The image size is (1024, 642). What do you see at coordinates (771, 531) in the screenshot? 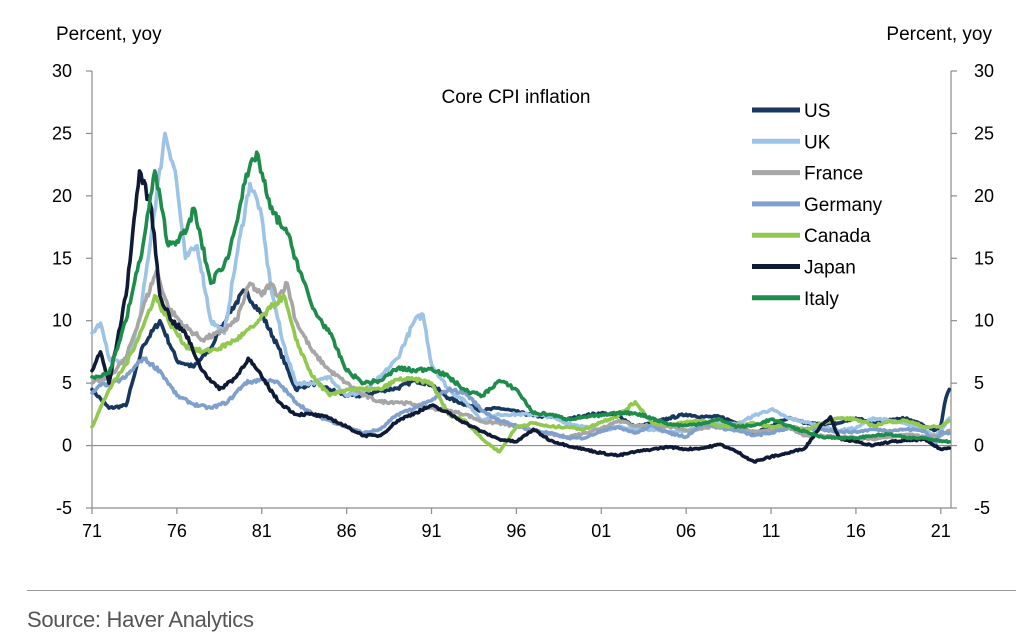
I see `x-tick-label: 11` at bounding box center [771, 531].